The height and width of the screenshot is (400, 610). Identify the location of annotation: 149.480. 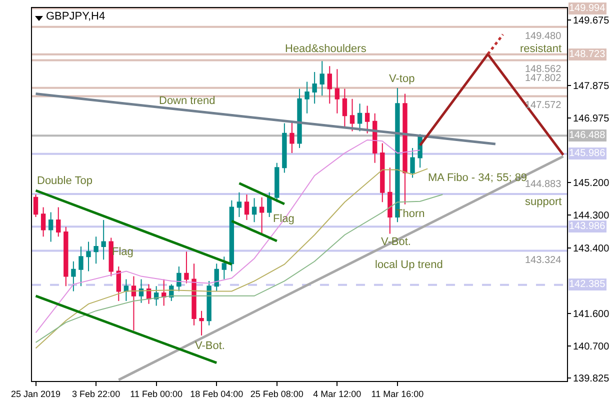
(543, 36).